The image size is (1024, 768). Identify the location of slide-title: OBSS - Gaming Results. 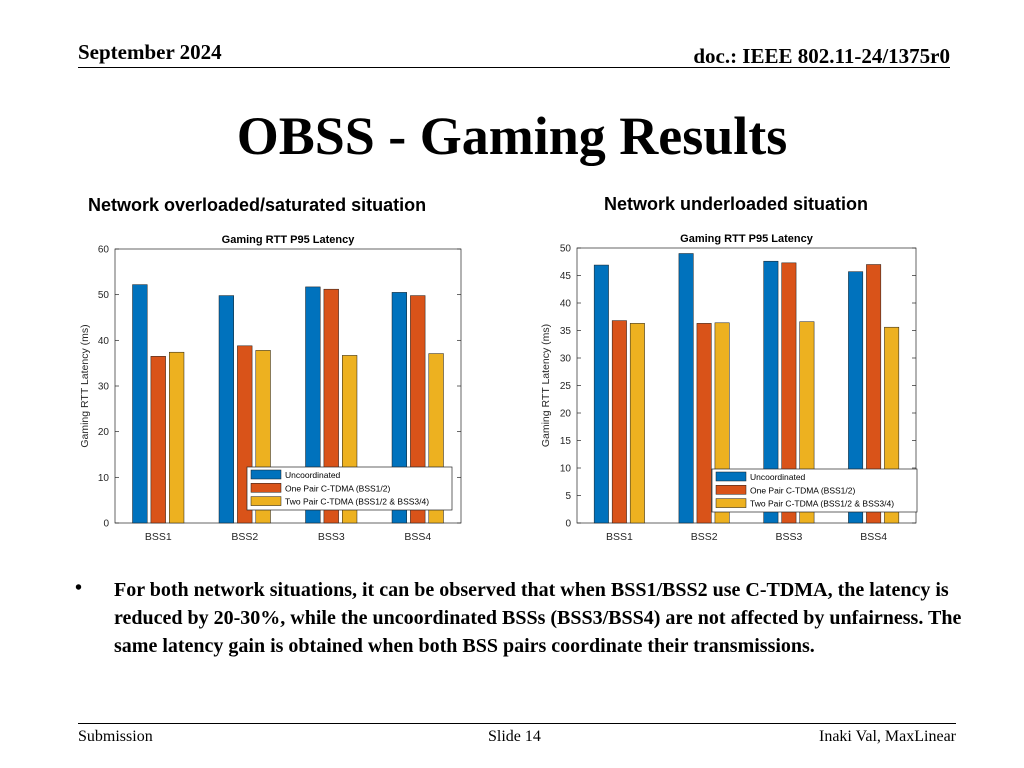
(512, 136).